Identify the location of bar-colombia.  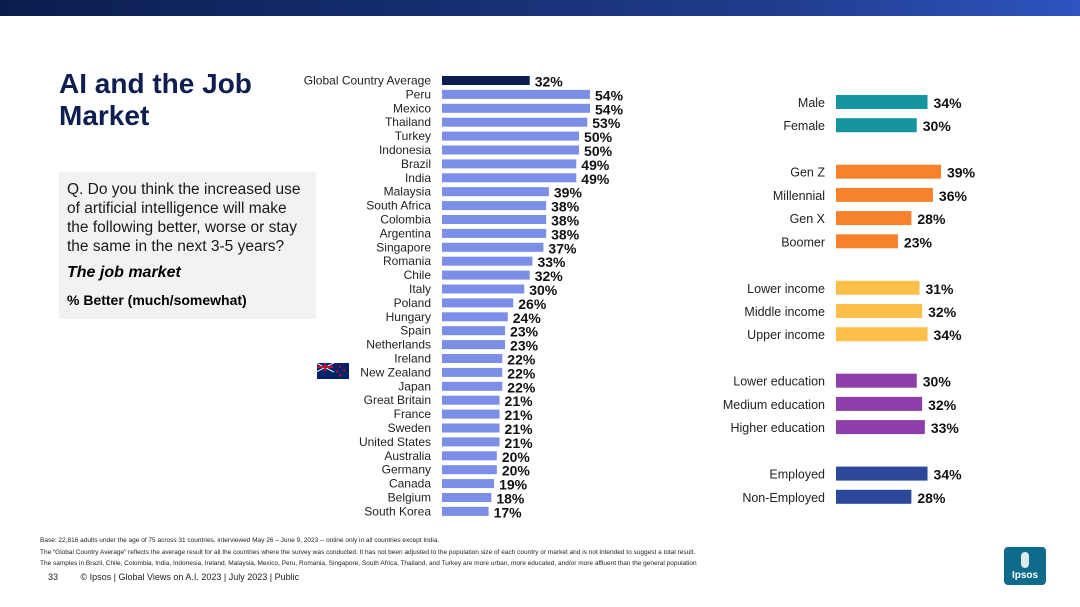
(494, 219).